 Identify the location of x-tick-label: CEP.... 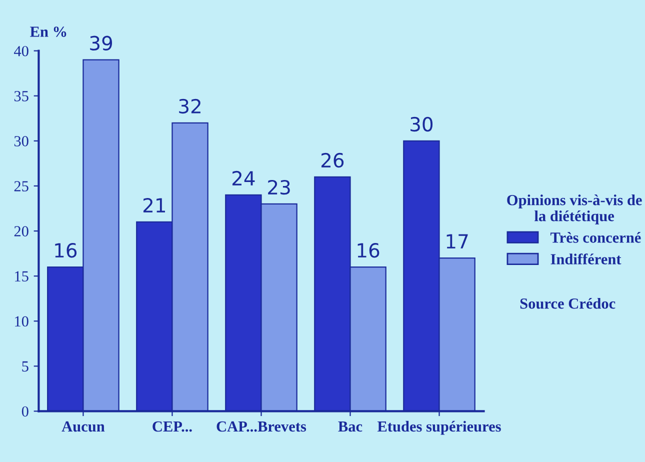
(172, 426).